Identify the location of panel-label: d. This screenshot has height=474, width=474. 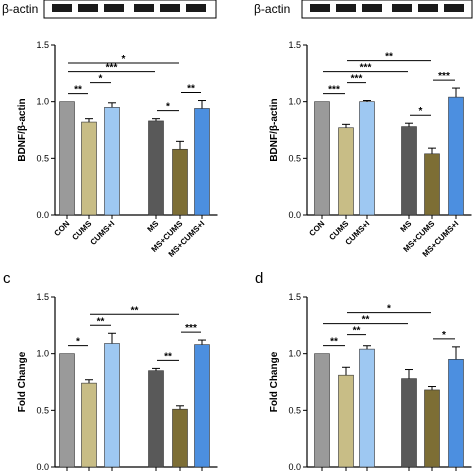
(259, 278).